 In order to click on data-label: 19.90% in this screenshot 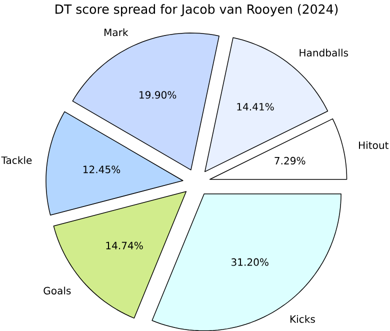, I will do `click(158, 95)`.